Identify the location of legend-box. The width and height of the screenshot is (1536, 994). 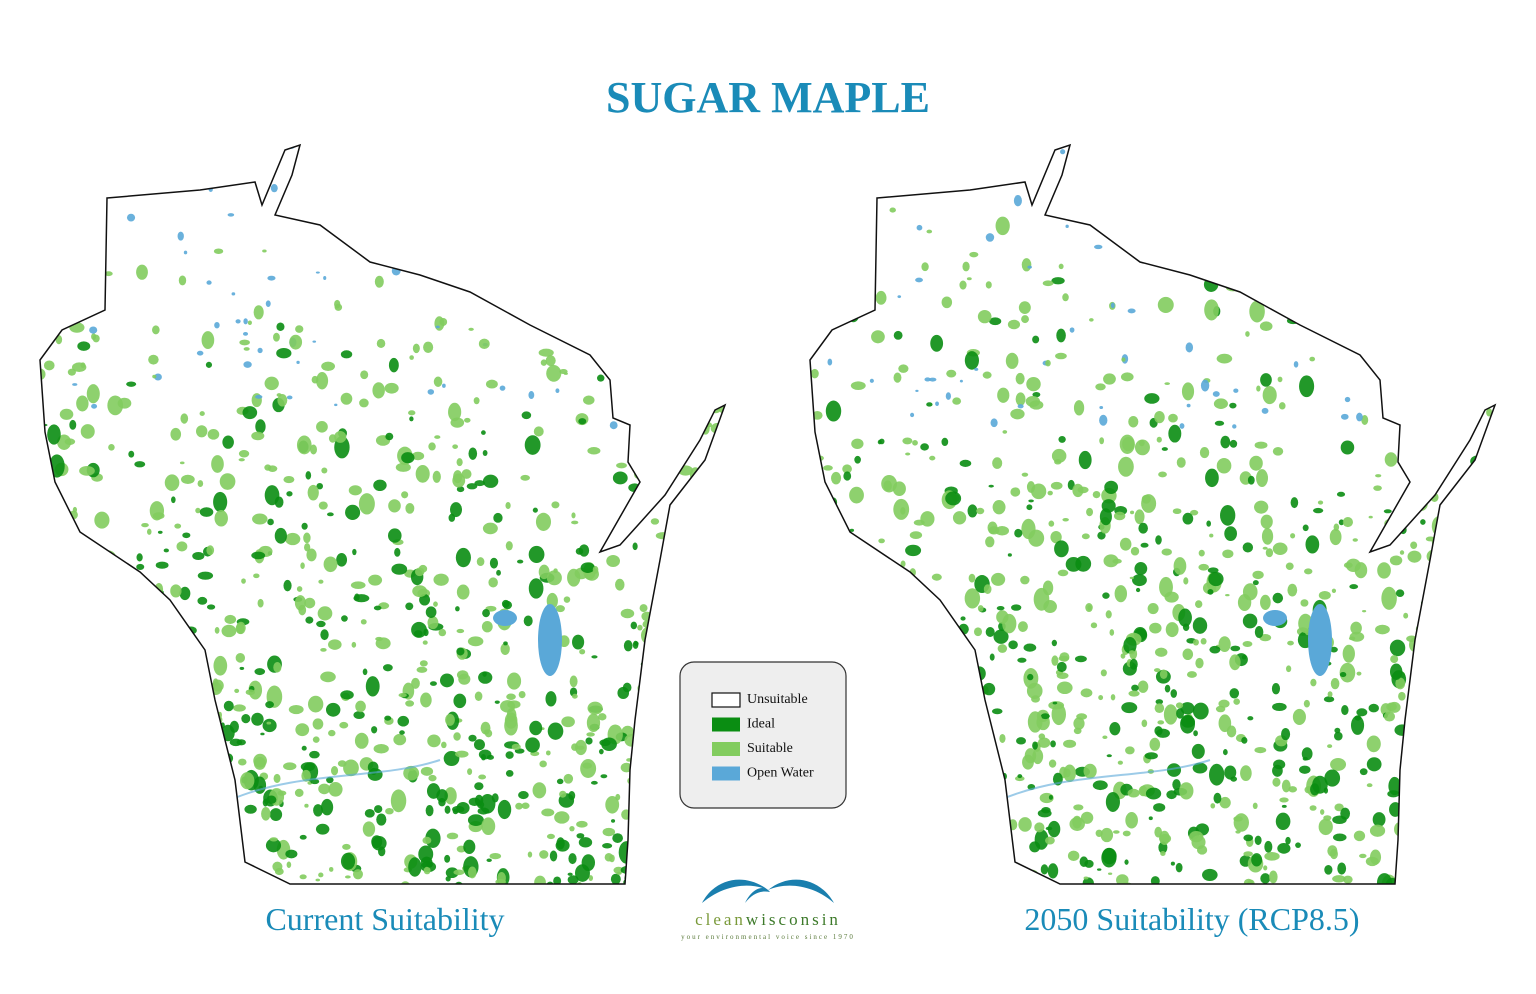
(763, 735).